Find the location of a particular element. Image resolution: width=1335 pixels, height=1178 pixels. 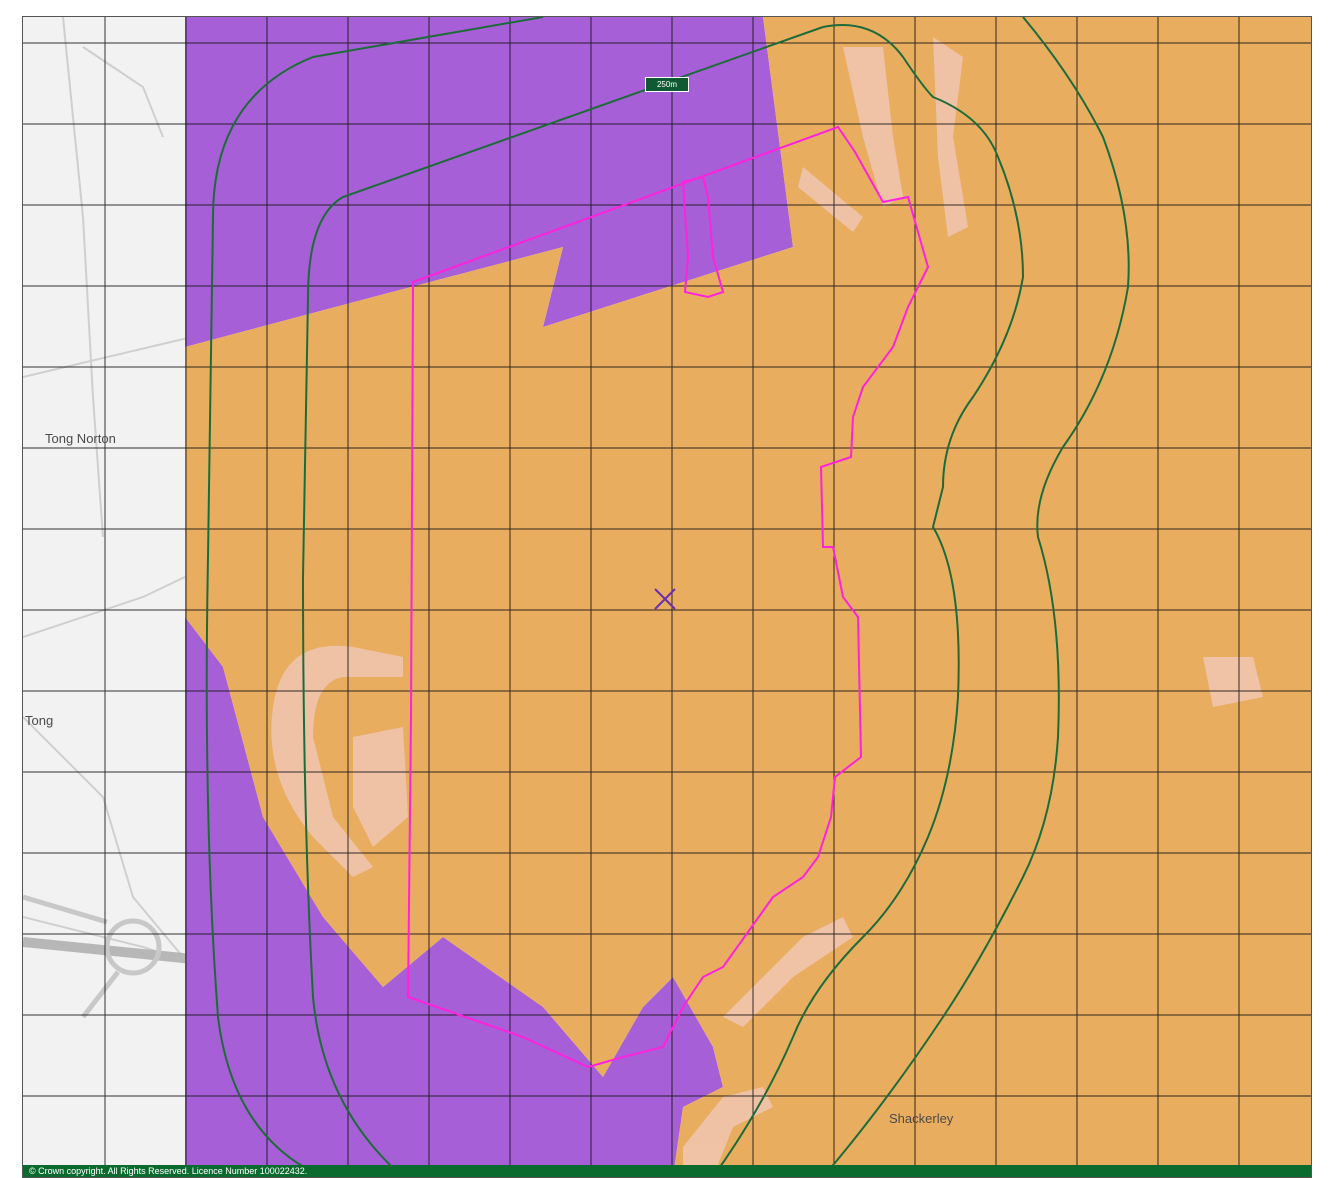

buffer-distance-label: 250m is located at coordinates (667, 84).